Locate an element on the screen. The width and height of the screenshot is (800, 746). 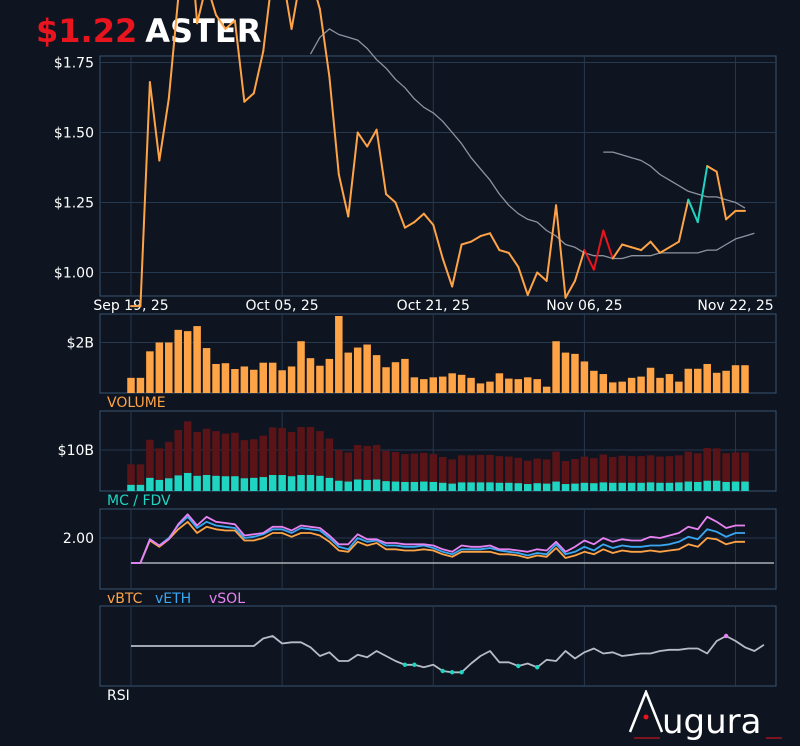
augura-logo: ugura is located at coordinates (708, 717).